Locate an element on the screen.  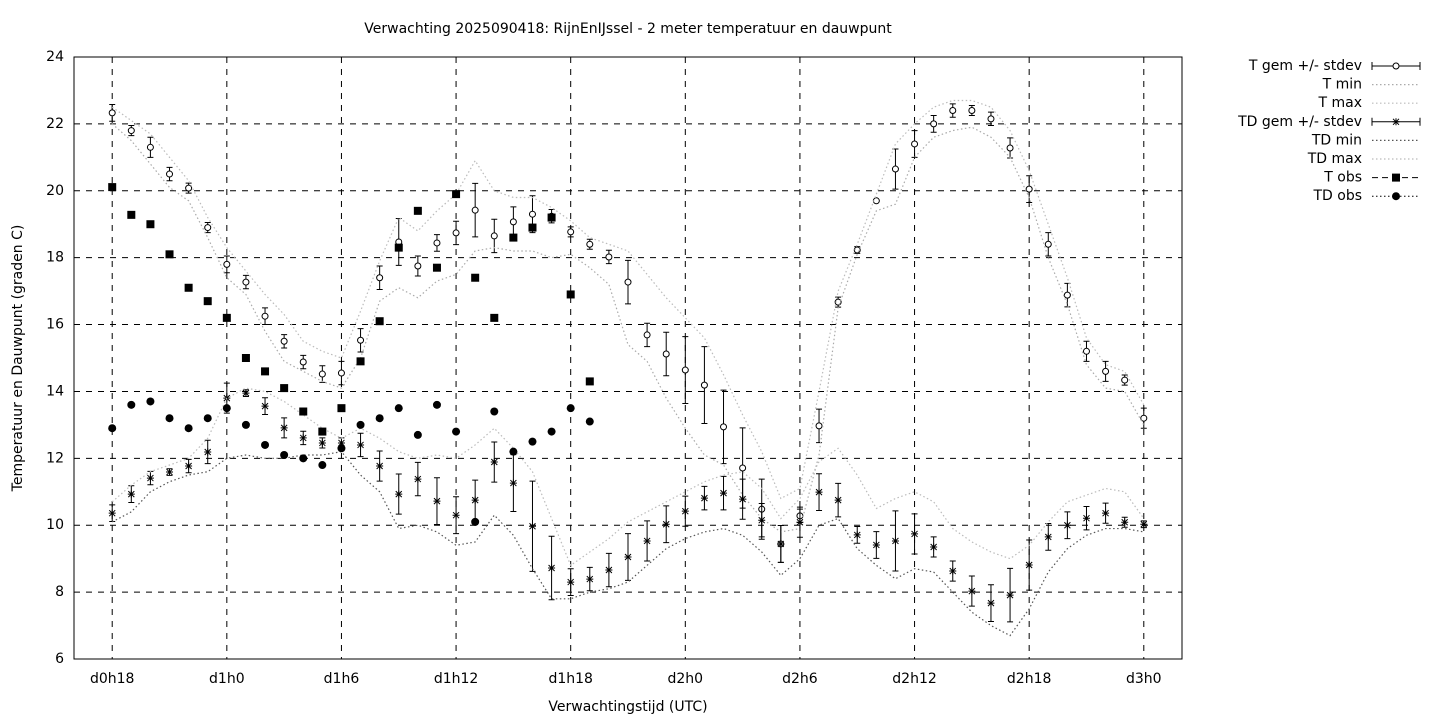
x-tick-label: d1h12 is located at coordinates (456, 679).